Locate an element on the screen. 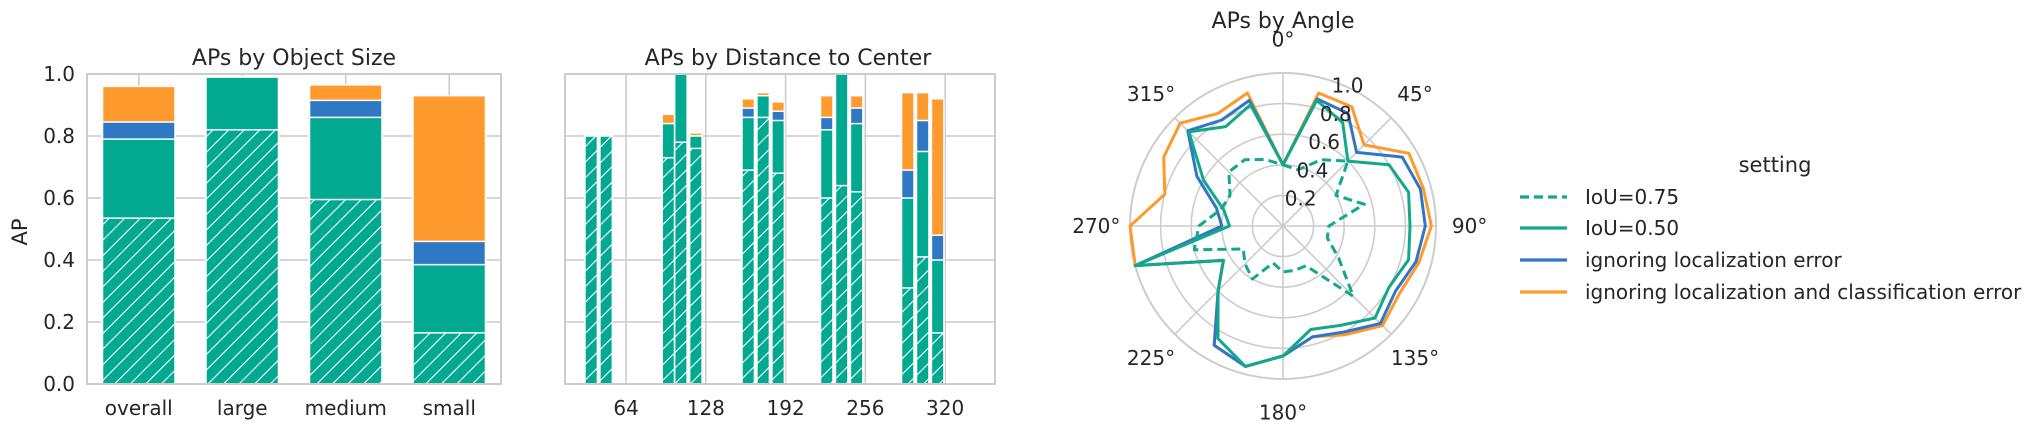 This screenshot has width=2035, height=428. x-tick-label: medium is located at coordinates (346, 408).